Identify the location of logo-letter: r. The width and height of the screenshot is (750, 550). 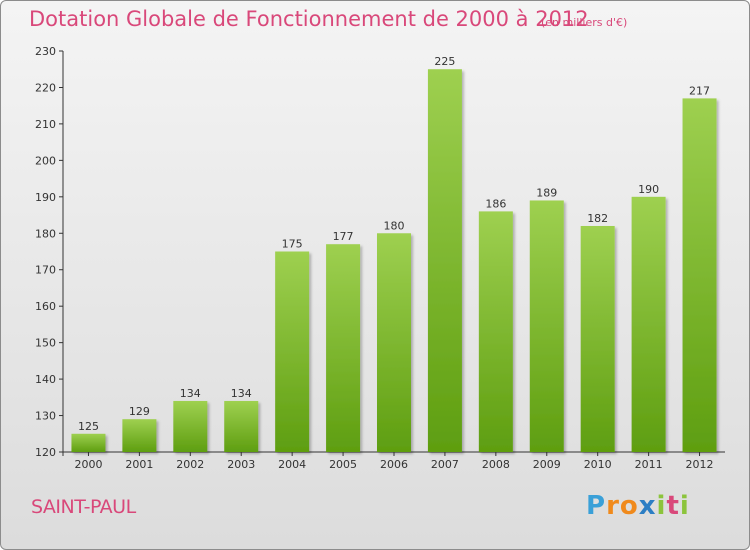
(613, 506).